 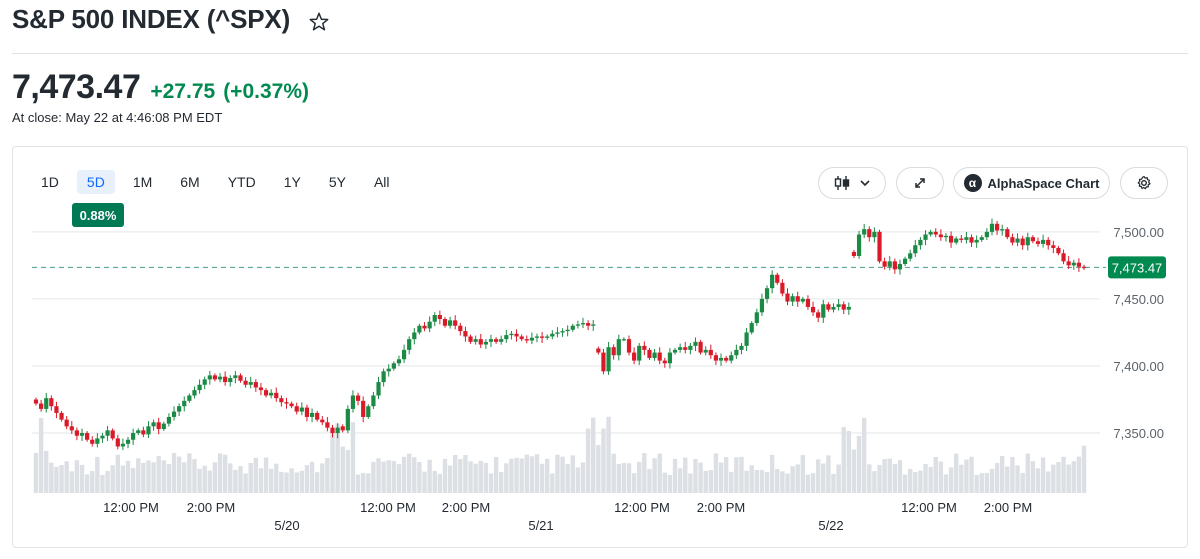 What do you see at coordinates (95, 182) in the screenshot?
I see `tab-5d: 5D` at bounding box center [95, 182].